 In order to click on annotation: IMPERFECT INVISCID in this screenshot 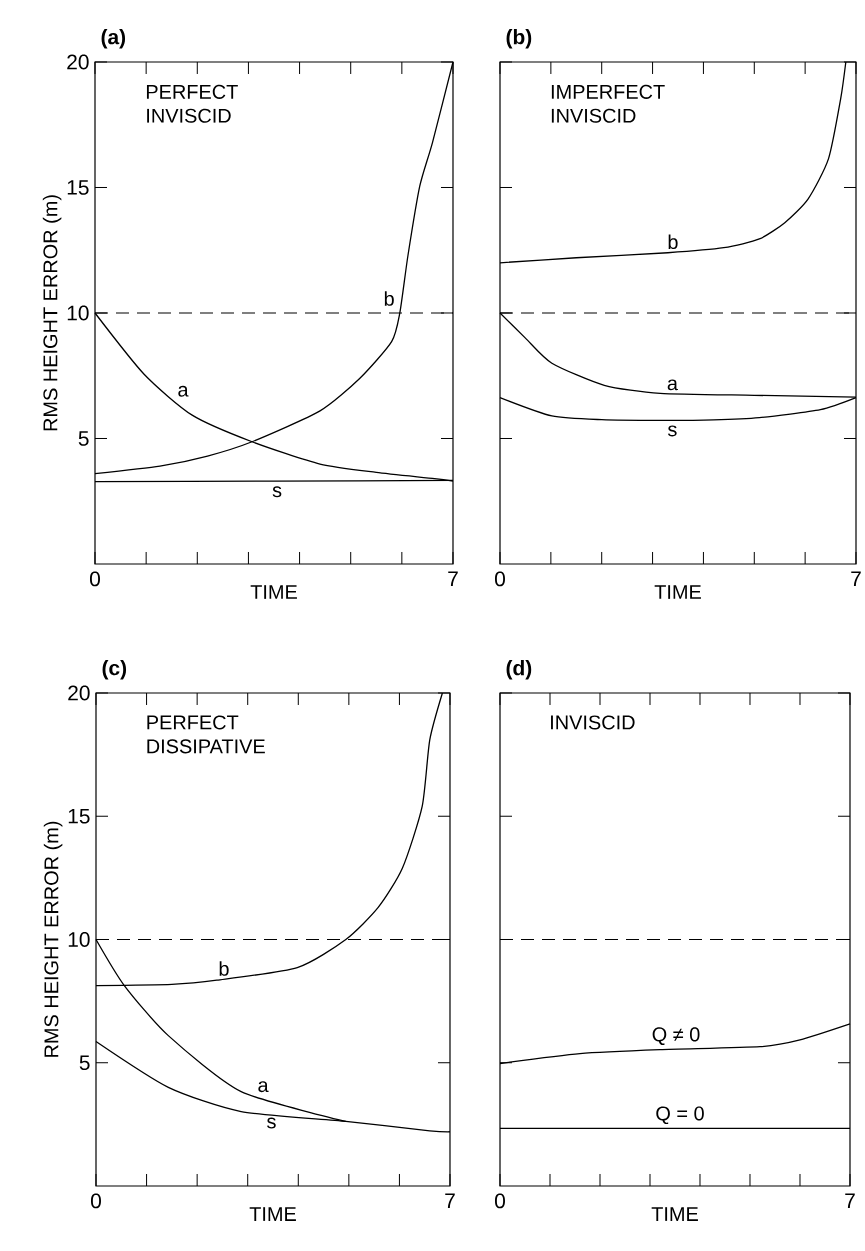, I will do `click(608, 103)`.